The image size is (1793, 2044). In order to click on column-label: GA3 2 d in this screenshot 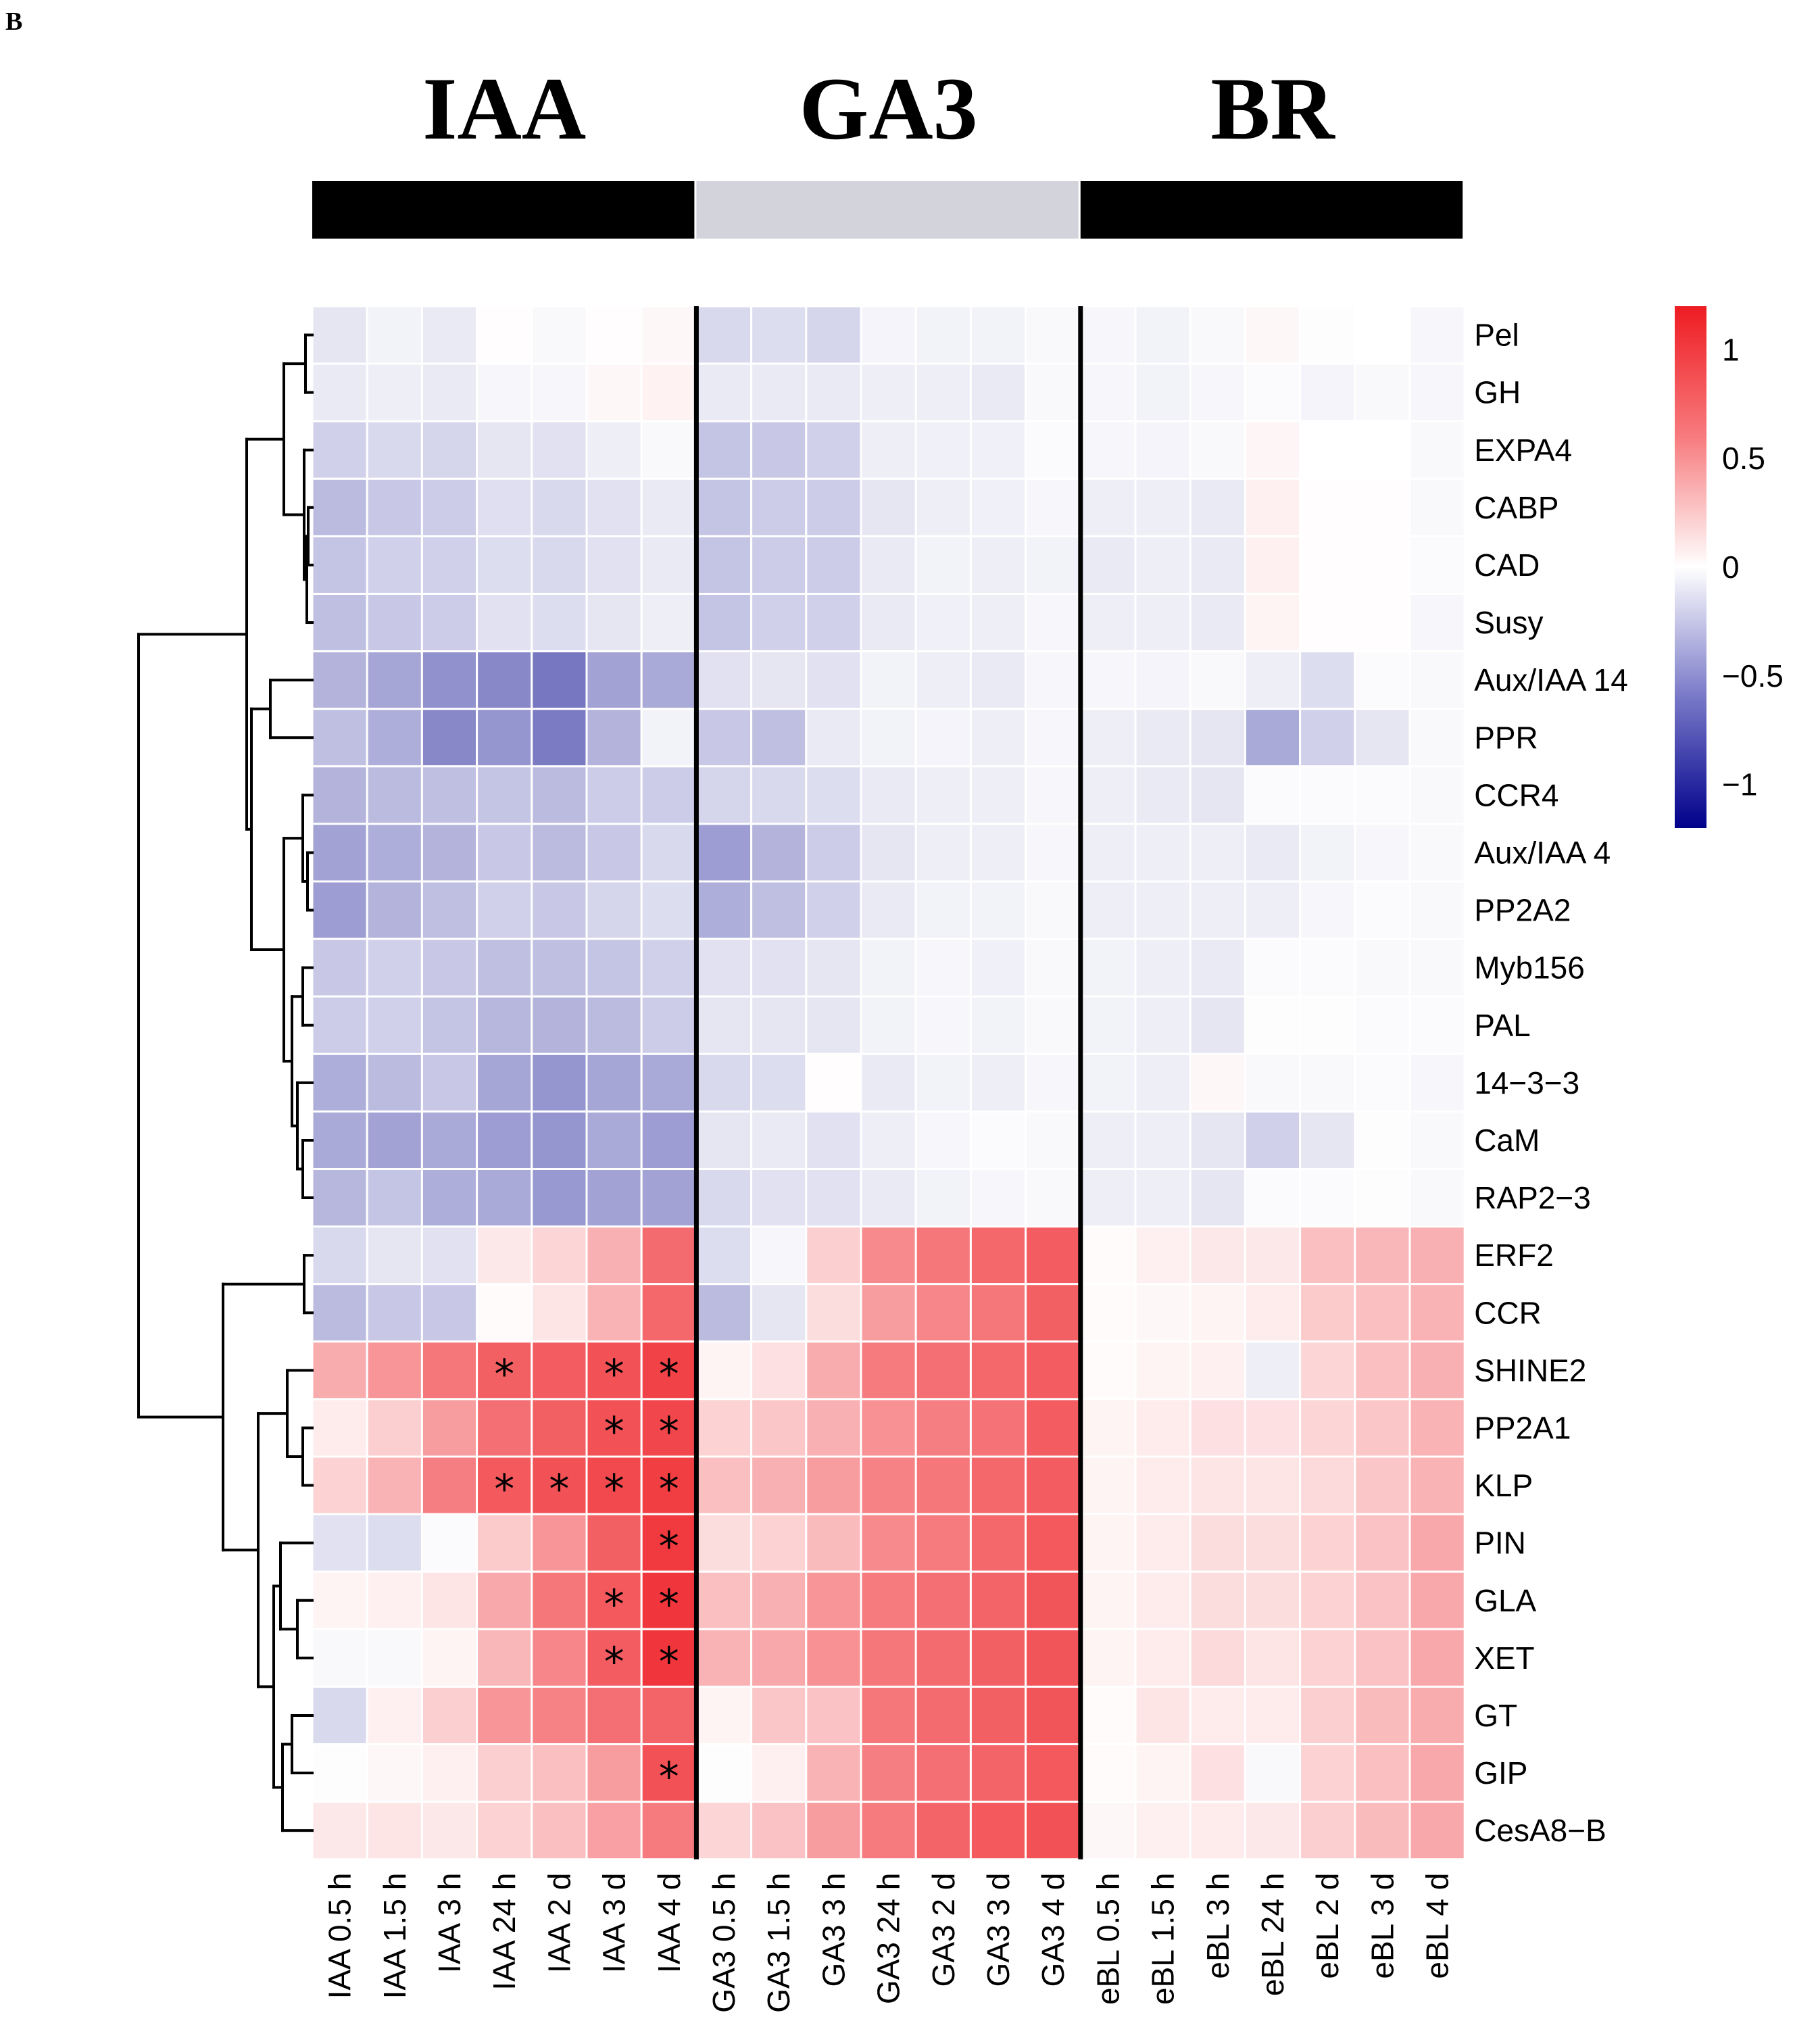, I will do `click(943, 1930)`.